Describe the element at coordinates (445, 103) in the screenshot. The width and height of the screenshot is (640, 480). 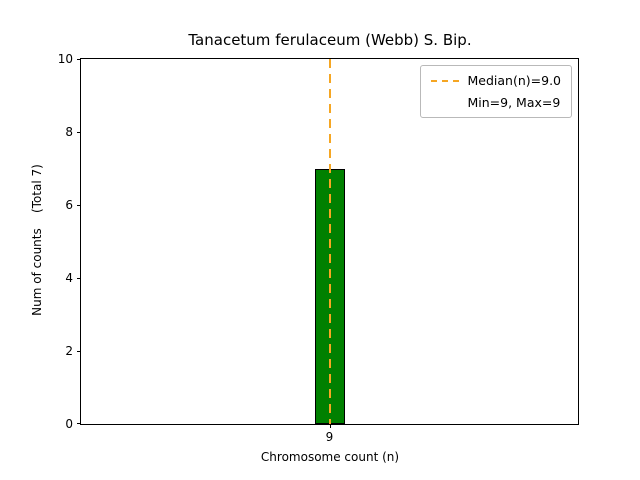
I see `legend-swatch-empty` at that location.